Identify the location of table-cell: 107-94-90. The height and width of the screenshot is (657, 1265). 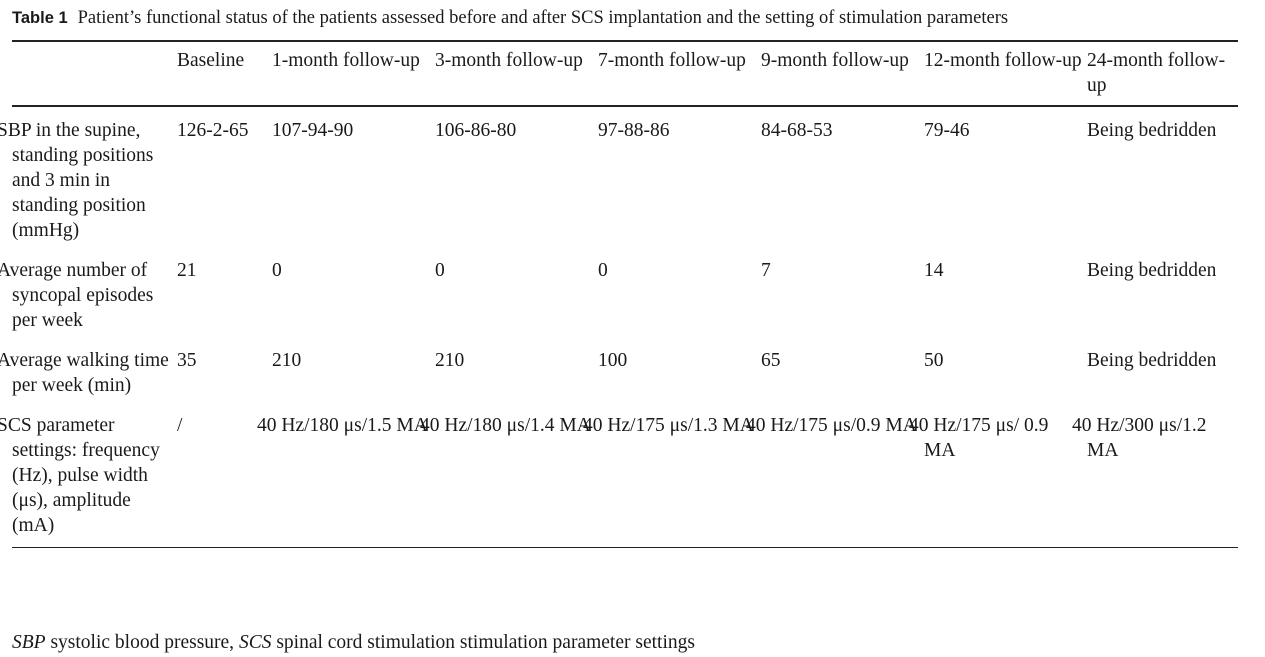
(313, 130).